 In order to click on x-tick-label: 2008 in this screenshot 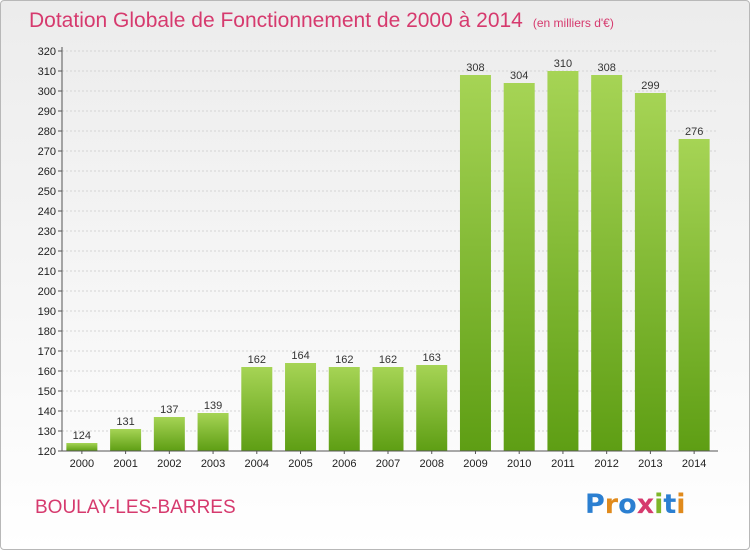, I will do `click(431, 464)`.